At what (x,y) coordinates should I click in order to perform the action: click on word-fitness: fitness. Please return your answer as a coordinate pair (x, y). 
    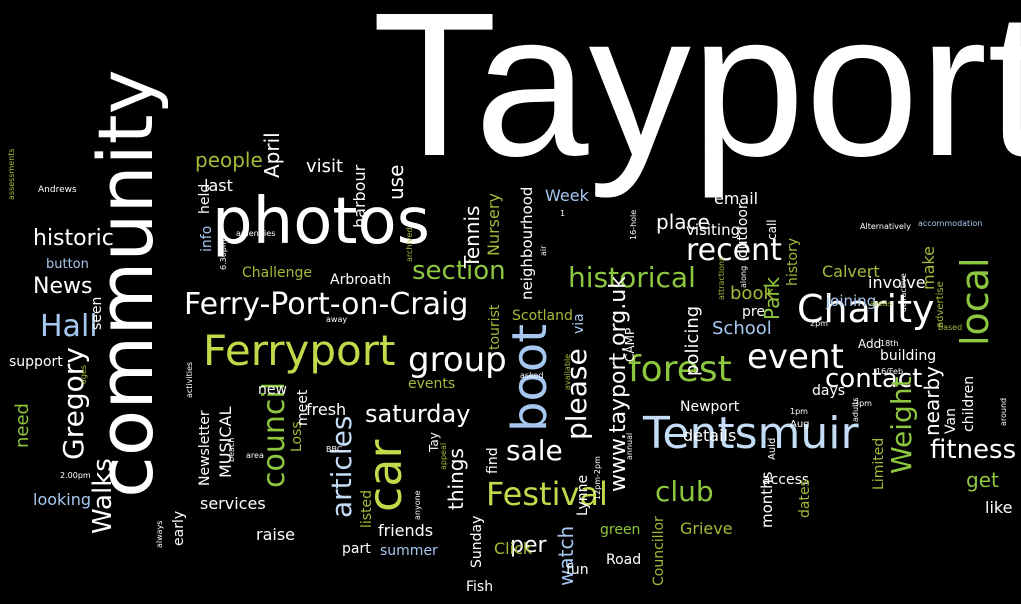
    Looking at the image, I should click on (973, 450).